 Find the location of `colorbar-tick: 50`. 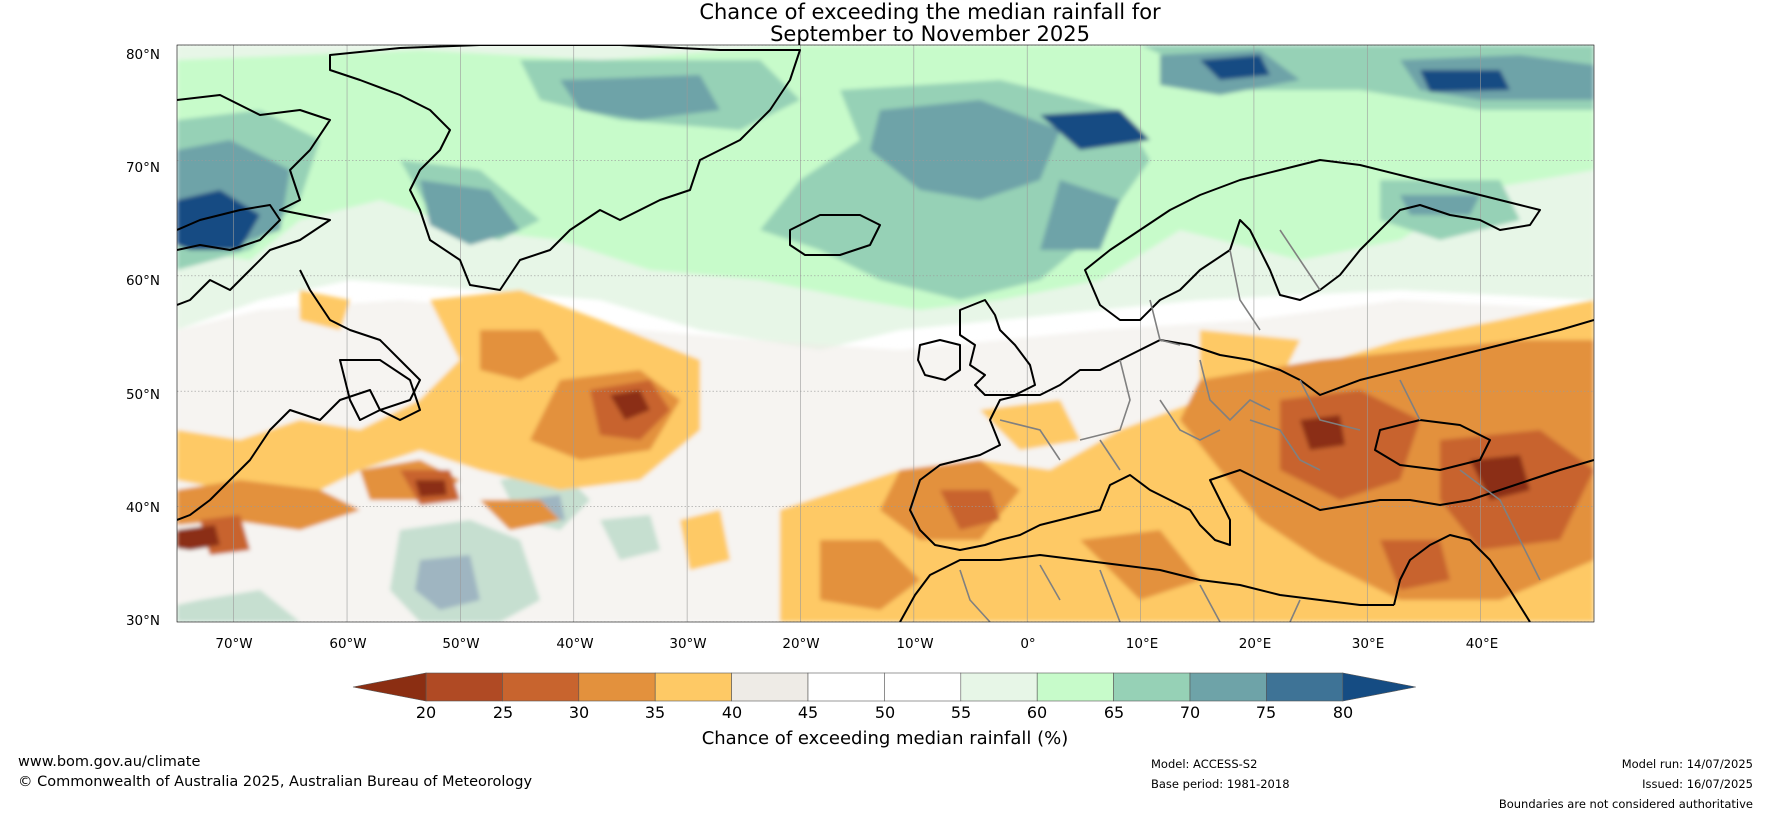

colorbar-tick: 50 is located at coordinates (885, 712).